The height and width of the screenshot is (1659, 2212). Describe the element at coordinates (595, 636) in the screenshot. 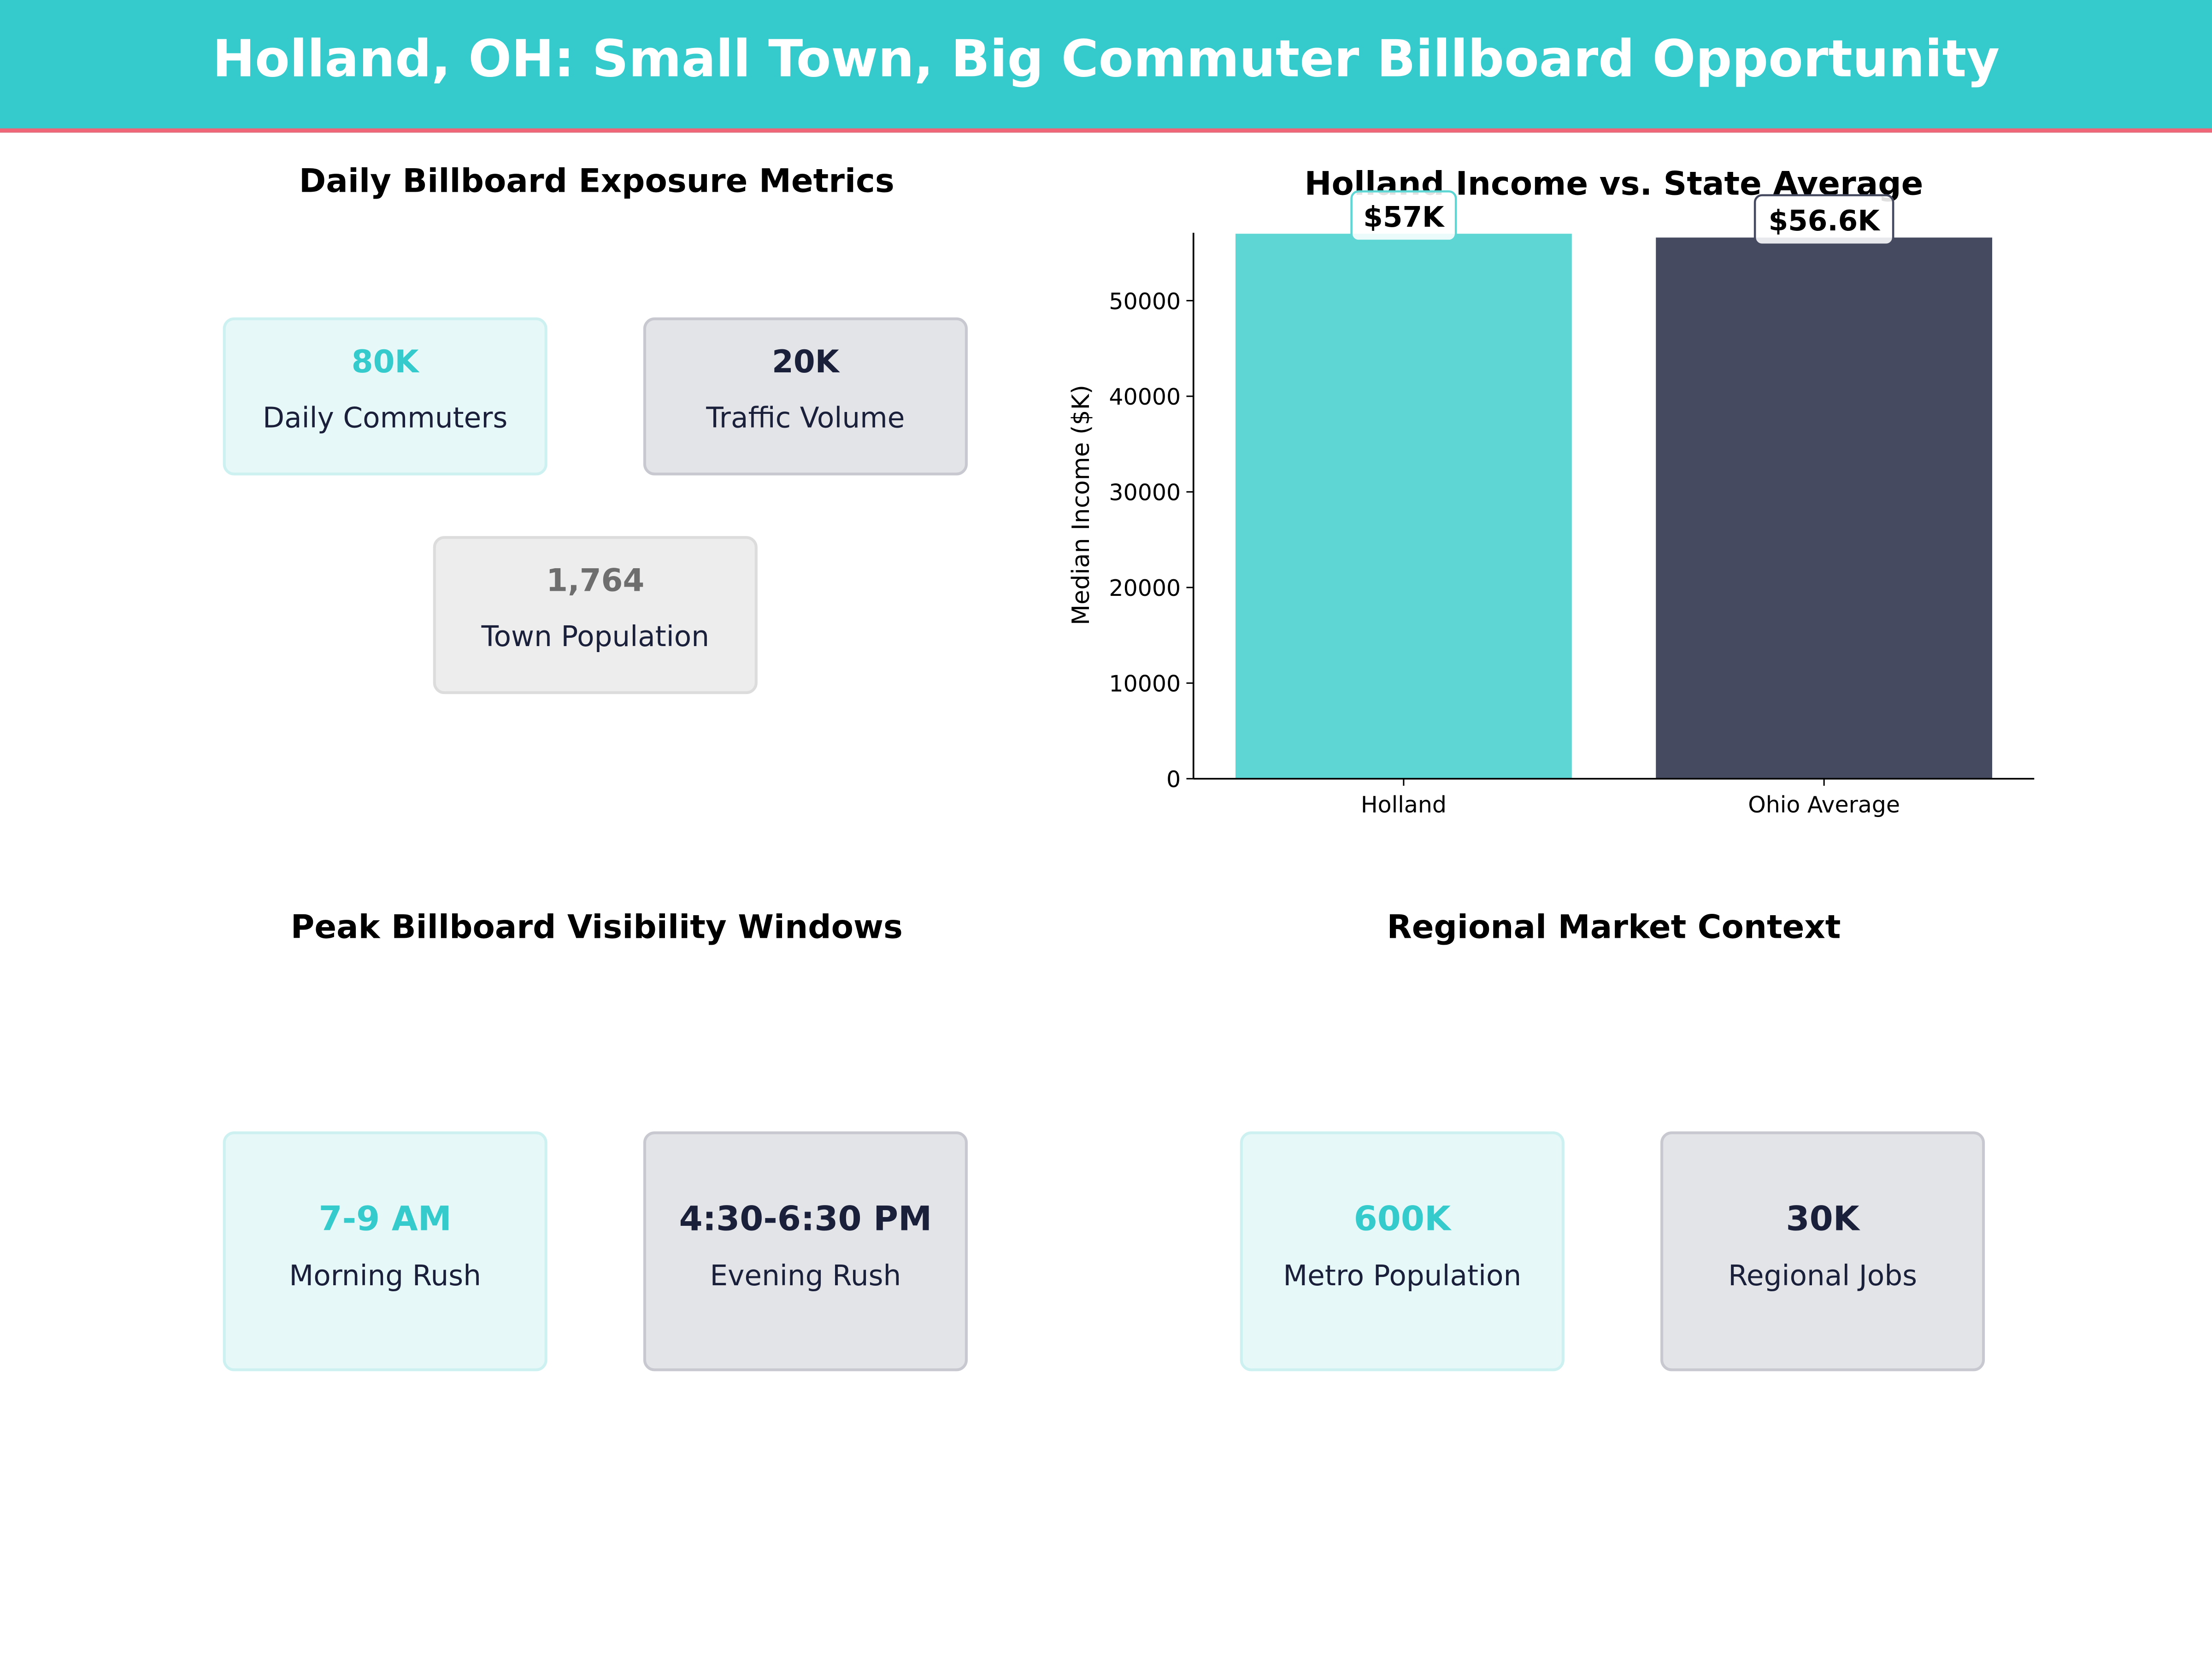

I see `metric-label: Town Population` at that location.